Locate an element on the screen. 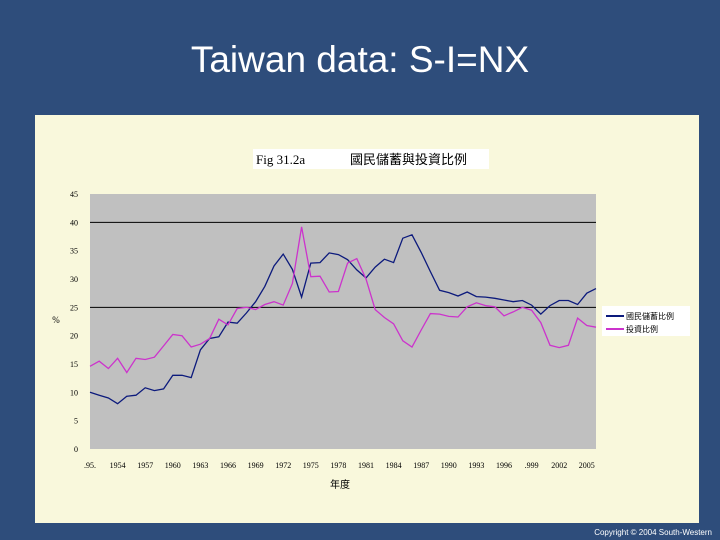  y-tick-label: 5 is located at coordinates (76, 421).